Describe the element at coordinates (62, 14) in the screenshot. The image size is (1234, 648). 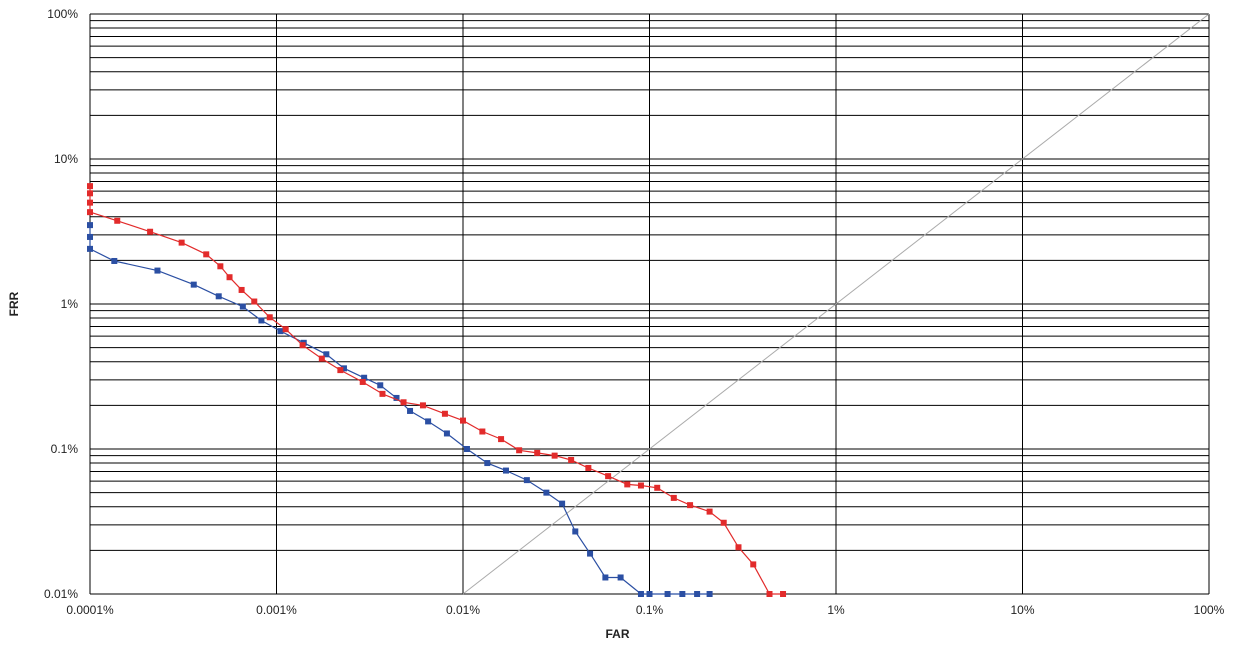
I see `y-tick-label: 100%` at that location.